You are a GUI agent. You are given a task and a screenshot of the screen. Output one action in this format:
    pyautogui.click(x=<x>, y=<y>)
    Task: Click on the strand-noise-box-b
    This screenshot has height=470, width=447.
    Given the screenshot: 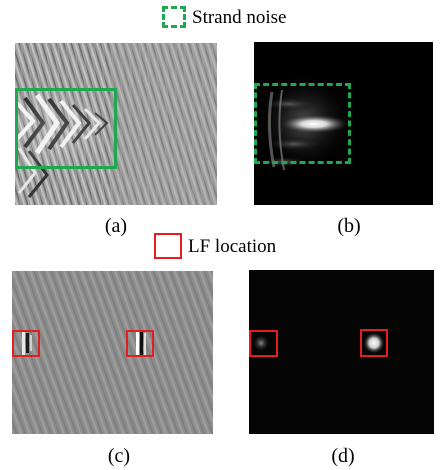 What is the action you would take?
    pyautogui.click(x=302, y=123)
    